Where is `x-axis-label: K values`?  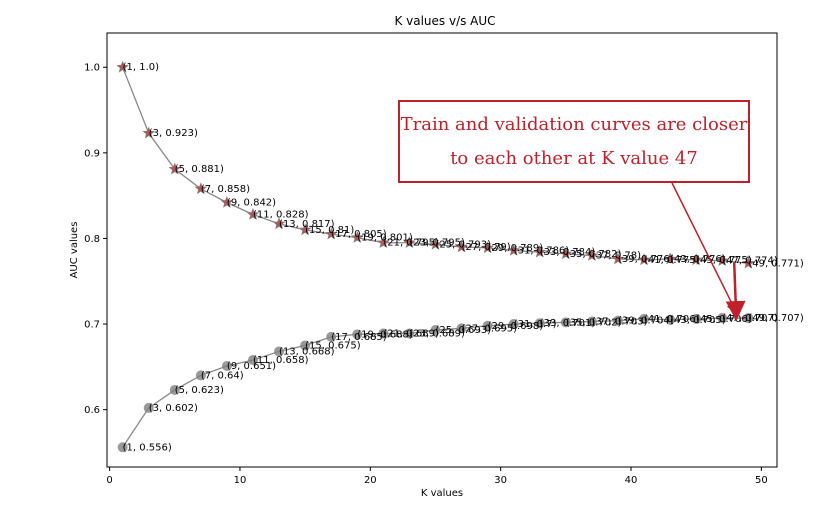
x-axis-label: K values is located at coordinates (442, 493).